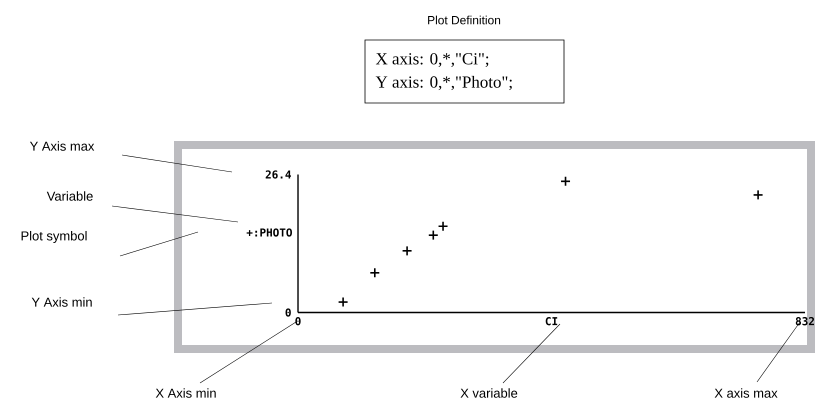 The height and width of the screenshot is (407, 824). What do you see at coordinates (69, 196) in the screenshot?
I see `text: Variable` at bounding box center [69, 196].